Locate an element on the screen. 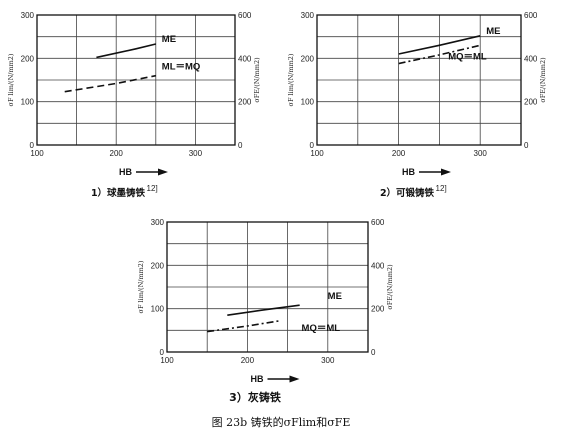  chart-subtitle: 2）可锻铸铁 is located at coordinates (407, 193).